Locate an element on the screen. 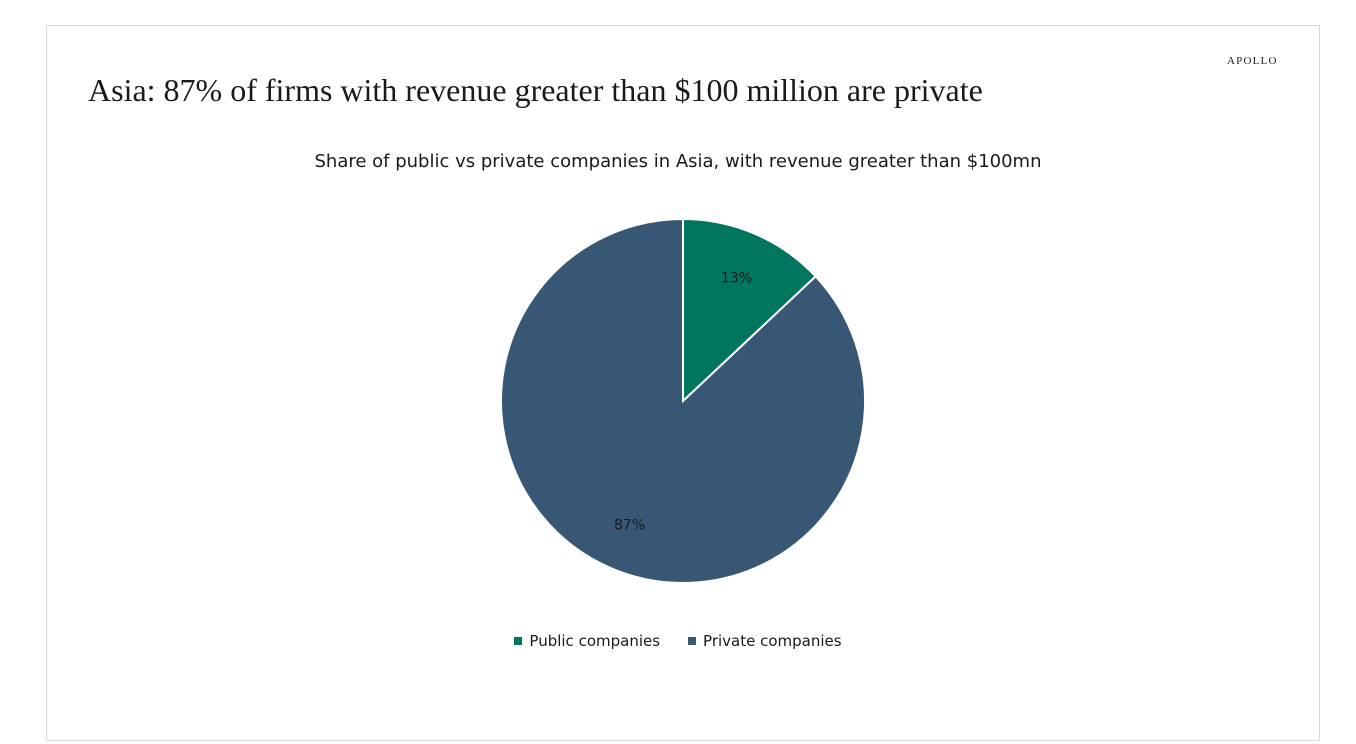 This screenshot has height=744, width=1356. data-label-public-companies: 13% is located at coordinates (736, 278).